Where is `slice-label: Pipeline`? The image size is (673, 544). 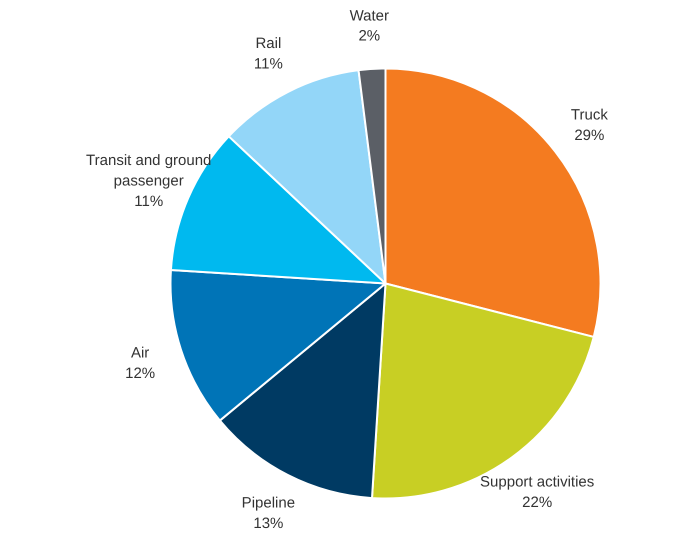 slice-label: Pipeline is located at coordinates (269, 503).